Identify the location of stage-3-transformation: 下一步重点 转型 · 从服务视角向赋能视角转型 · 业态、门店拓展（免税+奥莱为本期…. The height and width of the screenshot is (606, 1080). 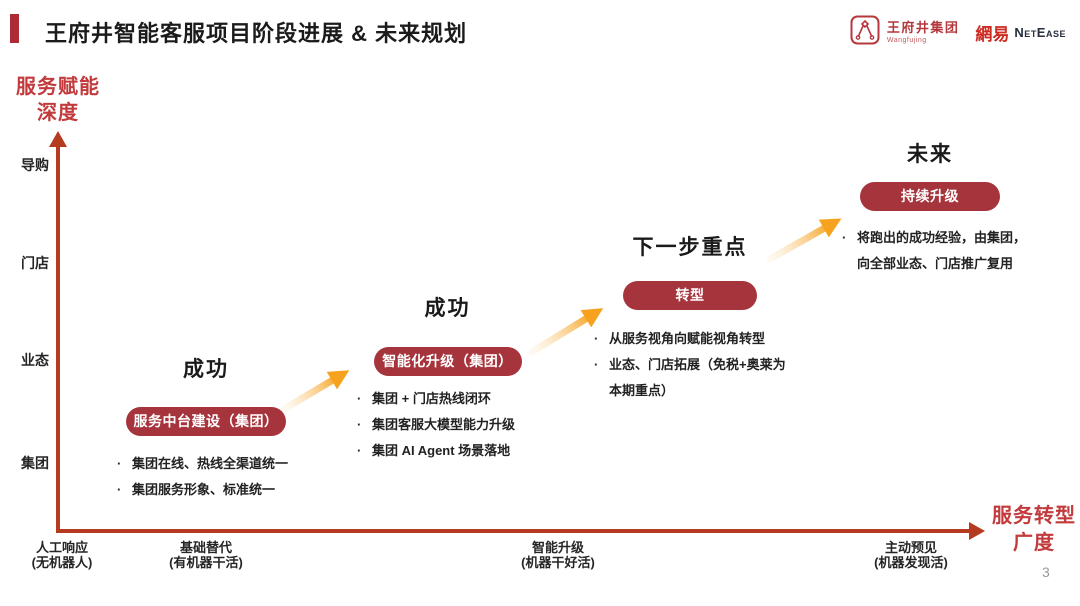
(690, 319).